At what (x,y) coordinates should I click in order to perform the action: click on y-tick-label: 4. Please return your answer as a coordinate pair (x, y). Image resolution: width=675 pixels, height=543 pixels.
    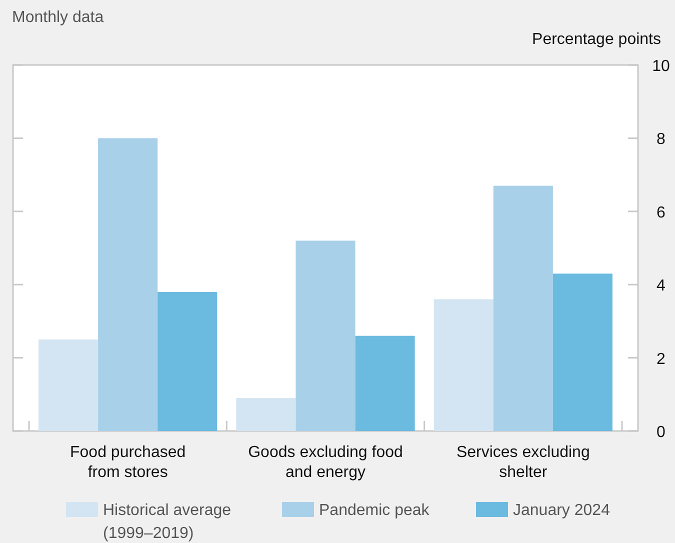
    Looking at the image, I should click on (661, 286).